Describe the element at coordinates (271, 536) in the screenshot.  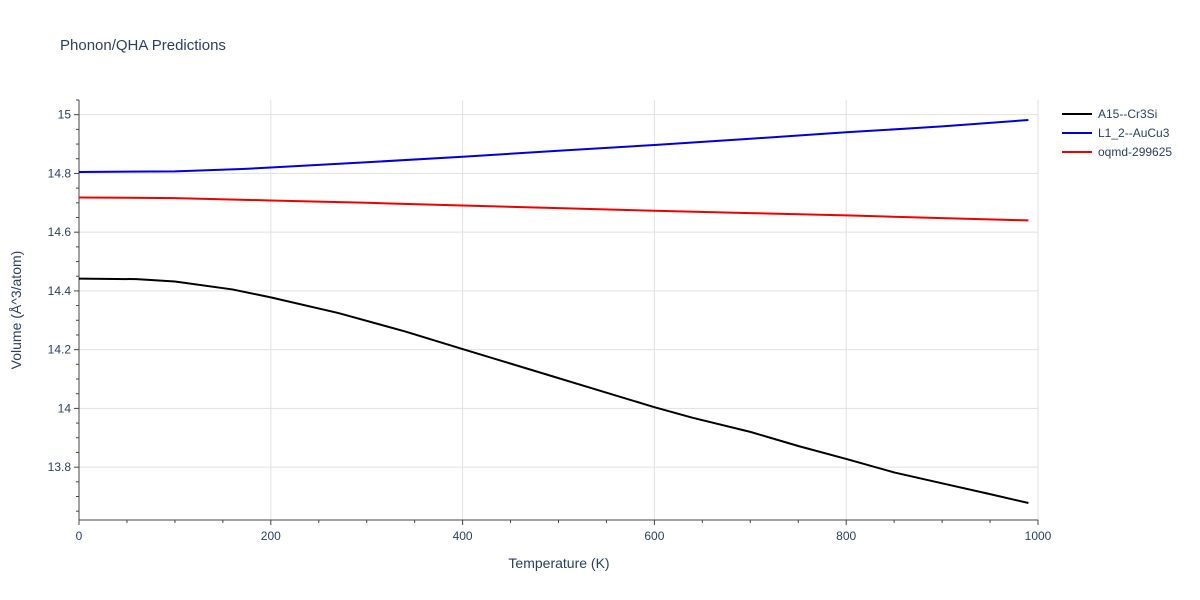
I see `x-tick-label: 200` at that location.